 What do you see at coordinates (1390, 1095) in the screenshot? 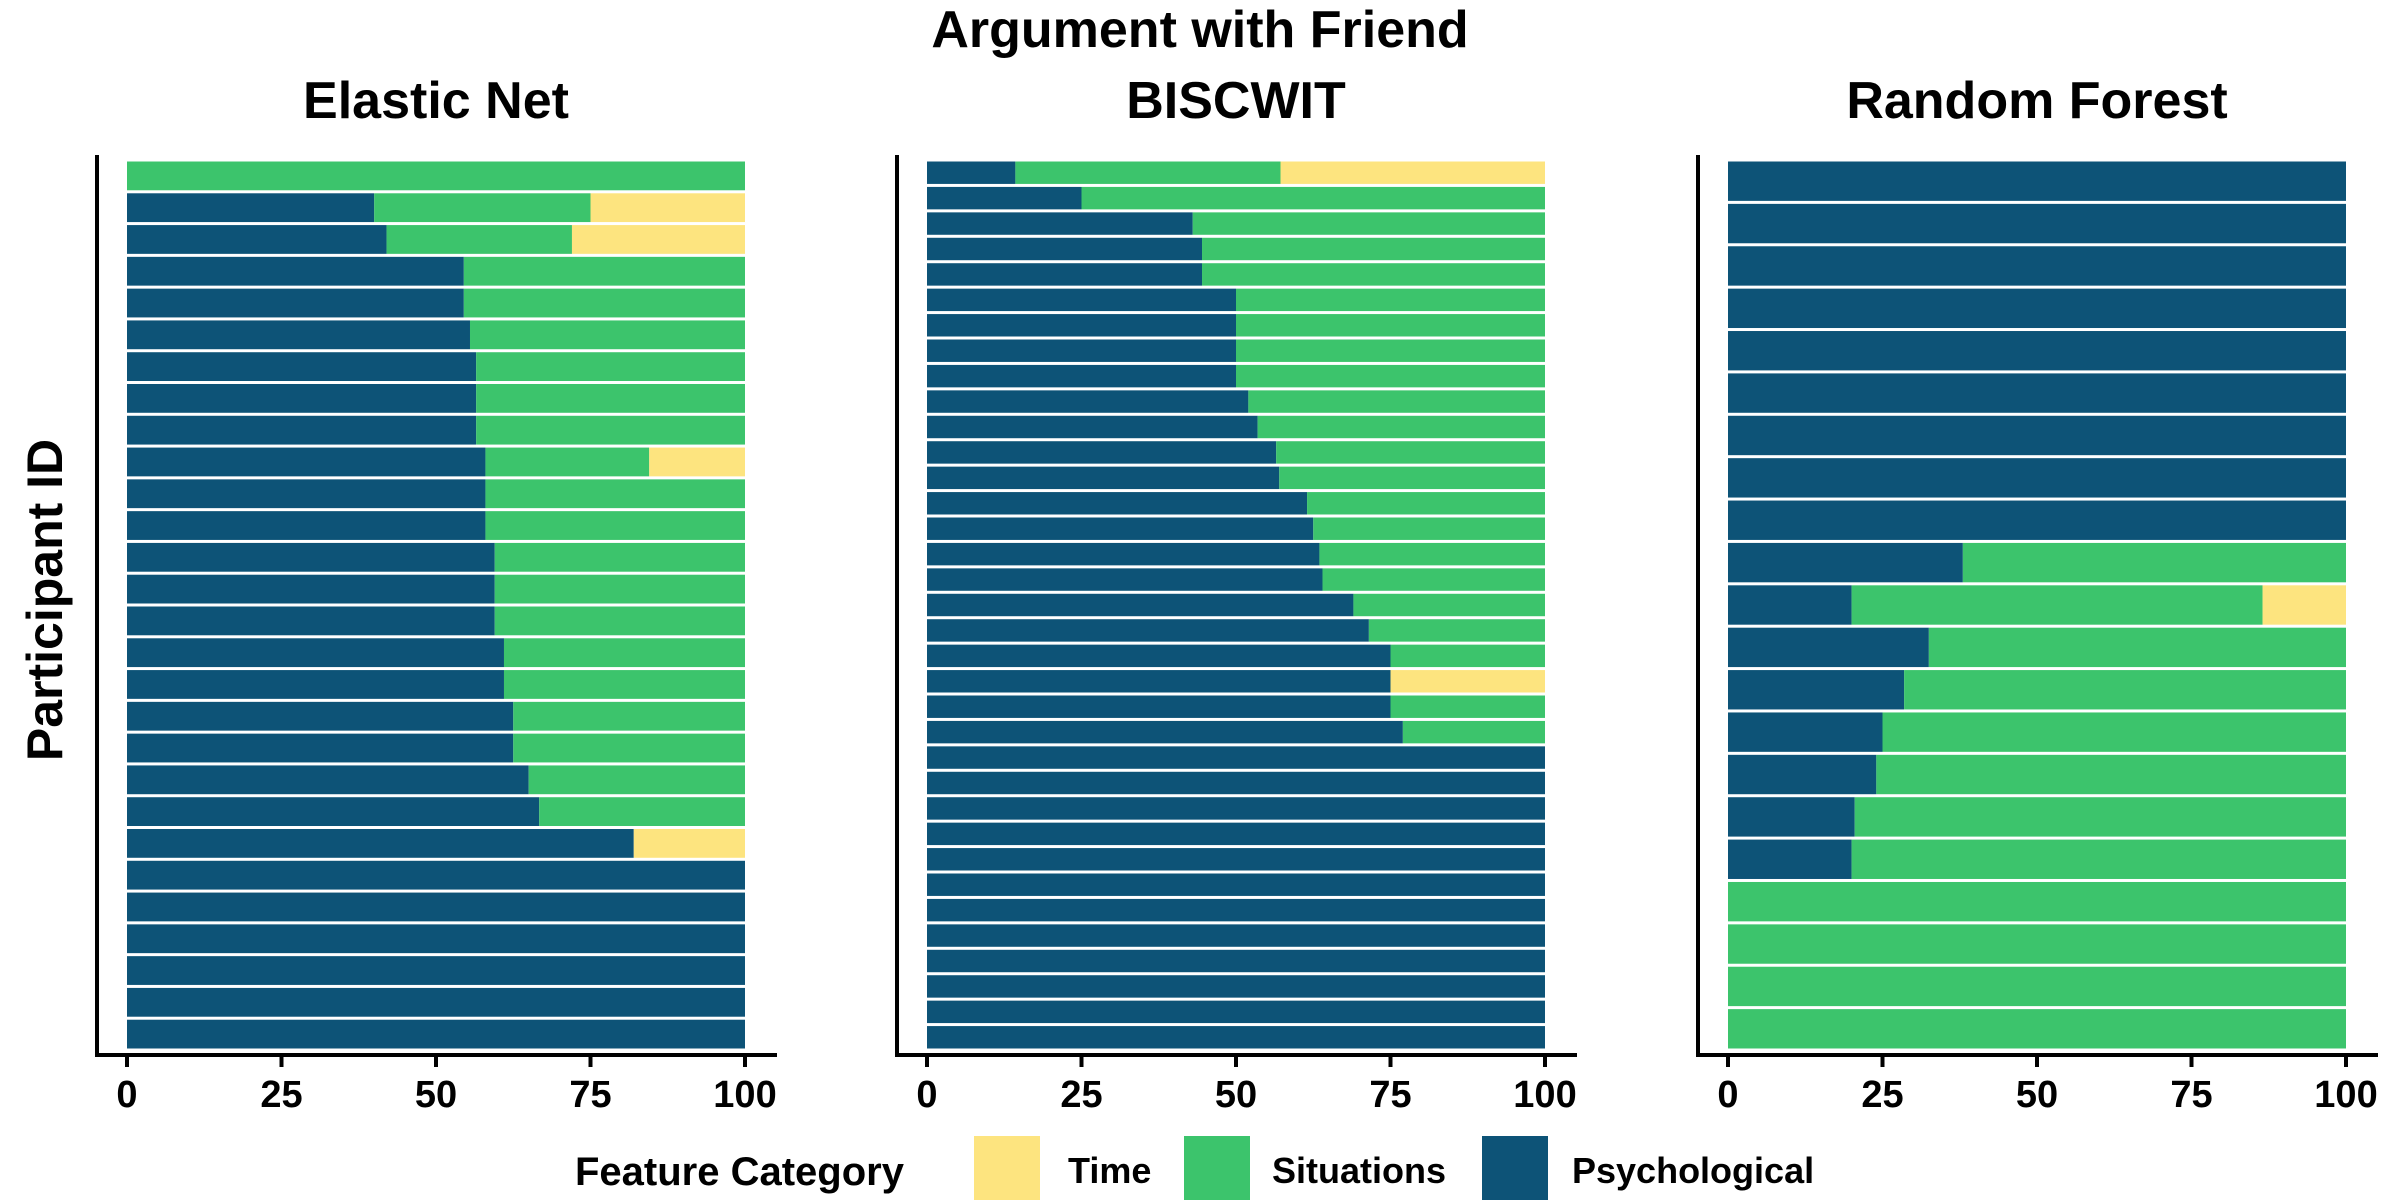
I see `x-tick-label: 75` at bounding box center [1390, 1095].